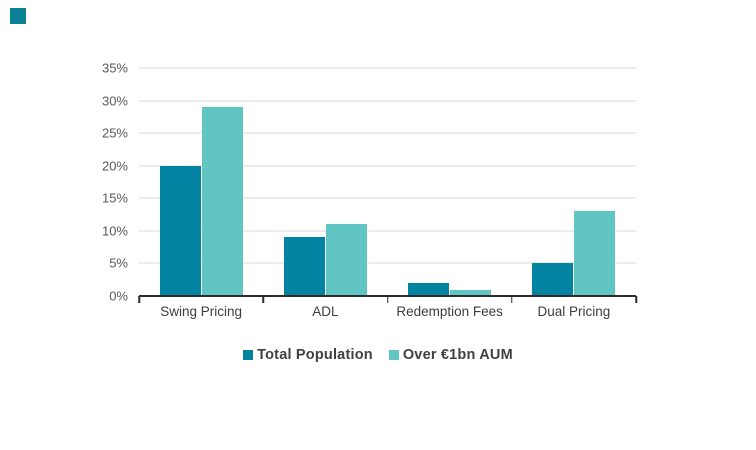  I want to click on y-axis-tick-label: 20%, so click(114, 166).